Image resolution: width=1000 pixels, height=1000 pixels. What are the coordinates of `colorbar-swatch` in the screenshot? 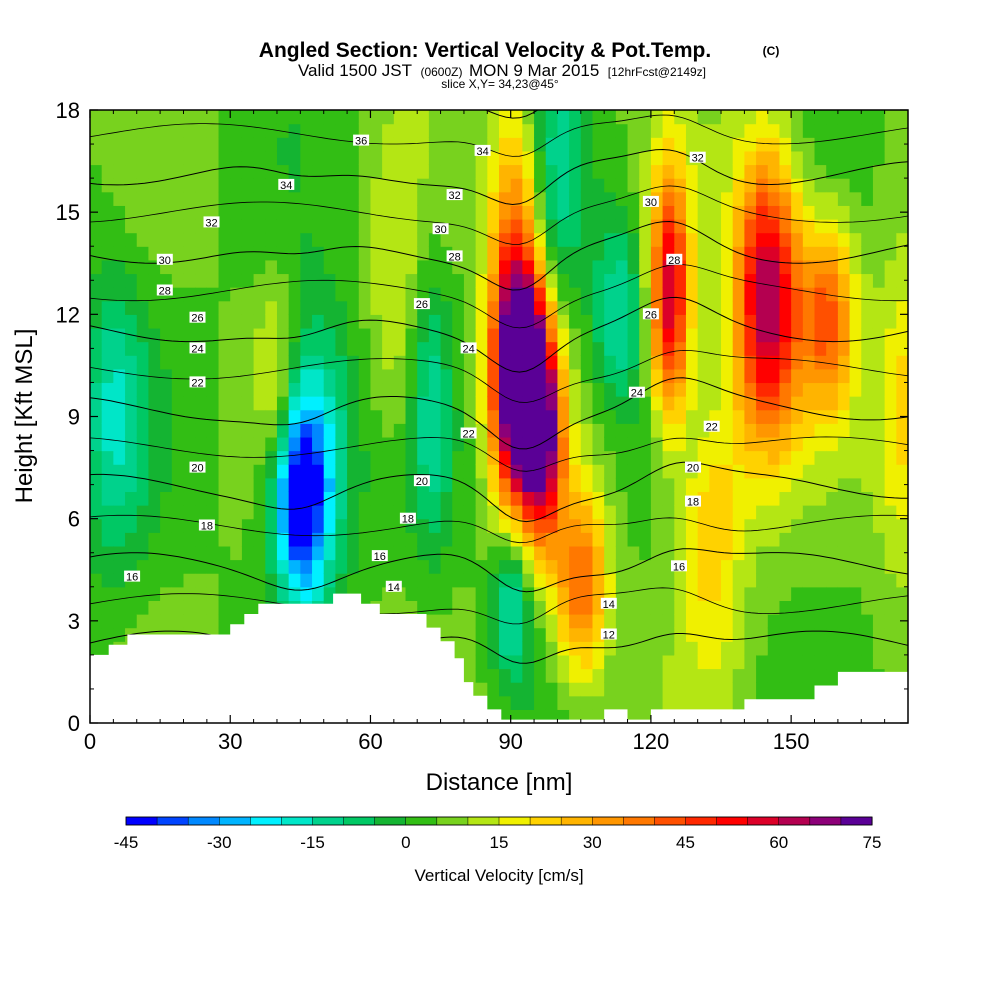 It's located at (576, 821).